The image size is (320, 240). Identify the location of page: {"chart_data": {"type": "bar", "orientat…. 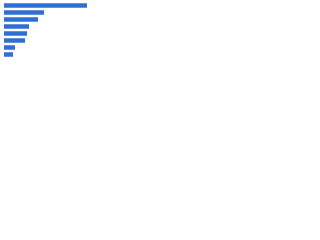
(50, 35).